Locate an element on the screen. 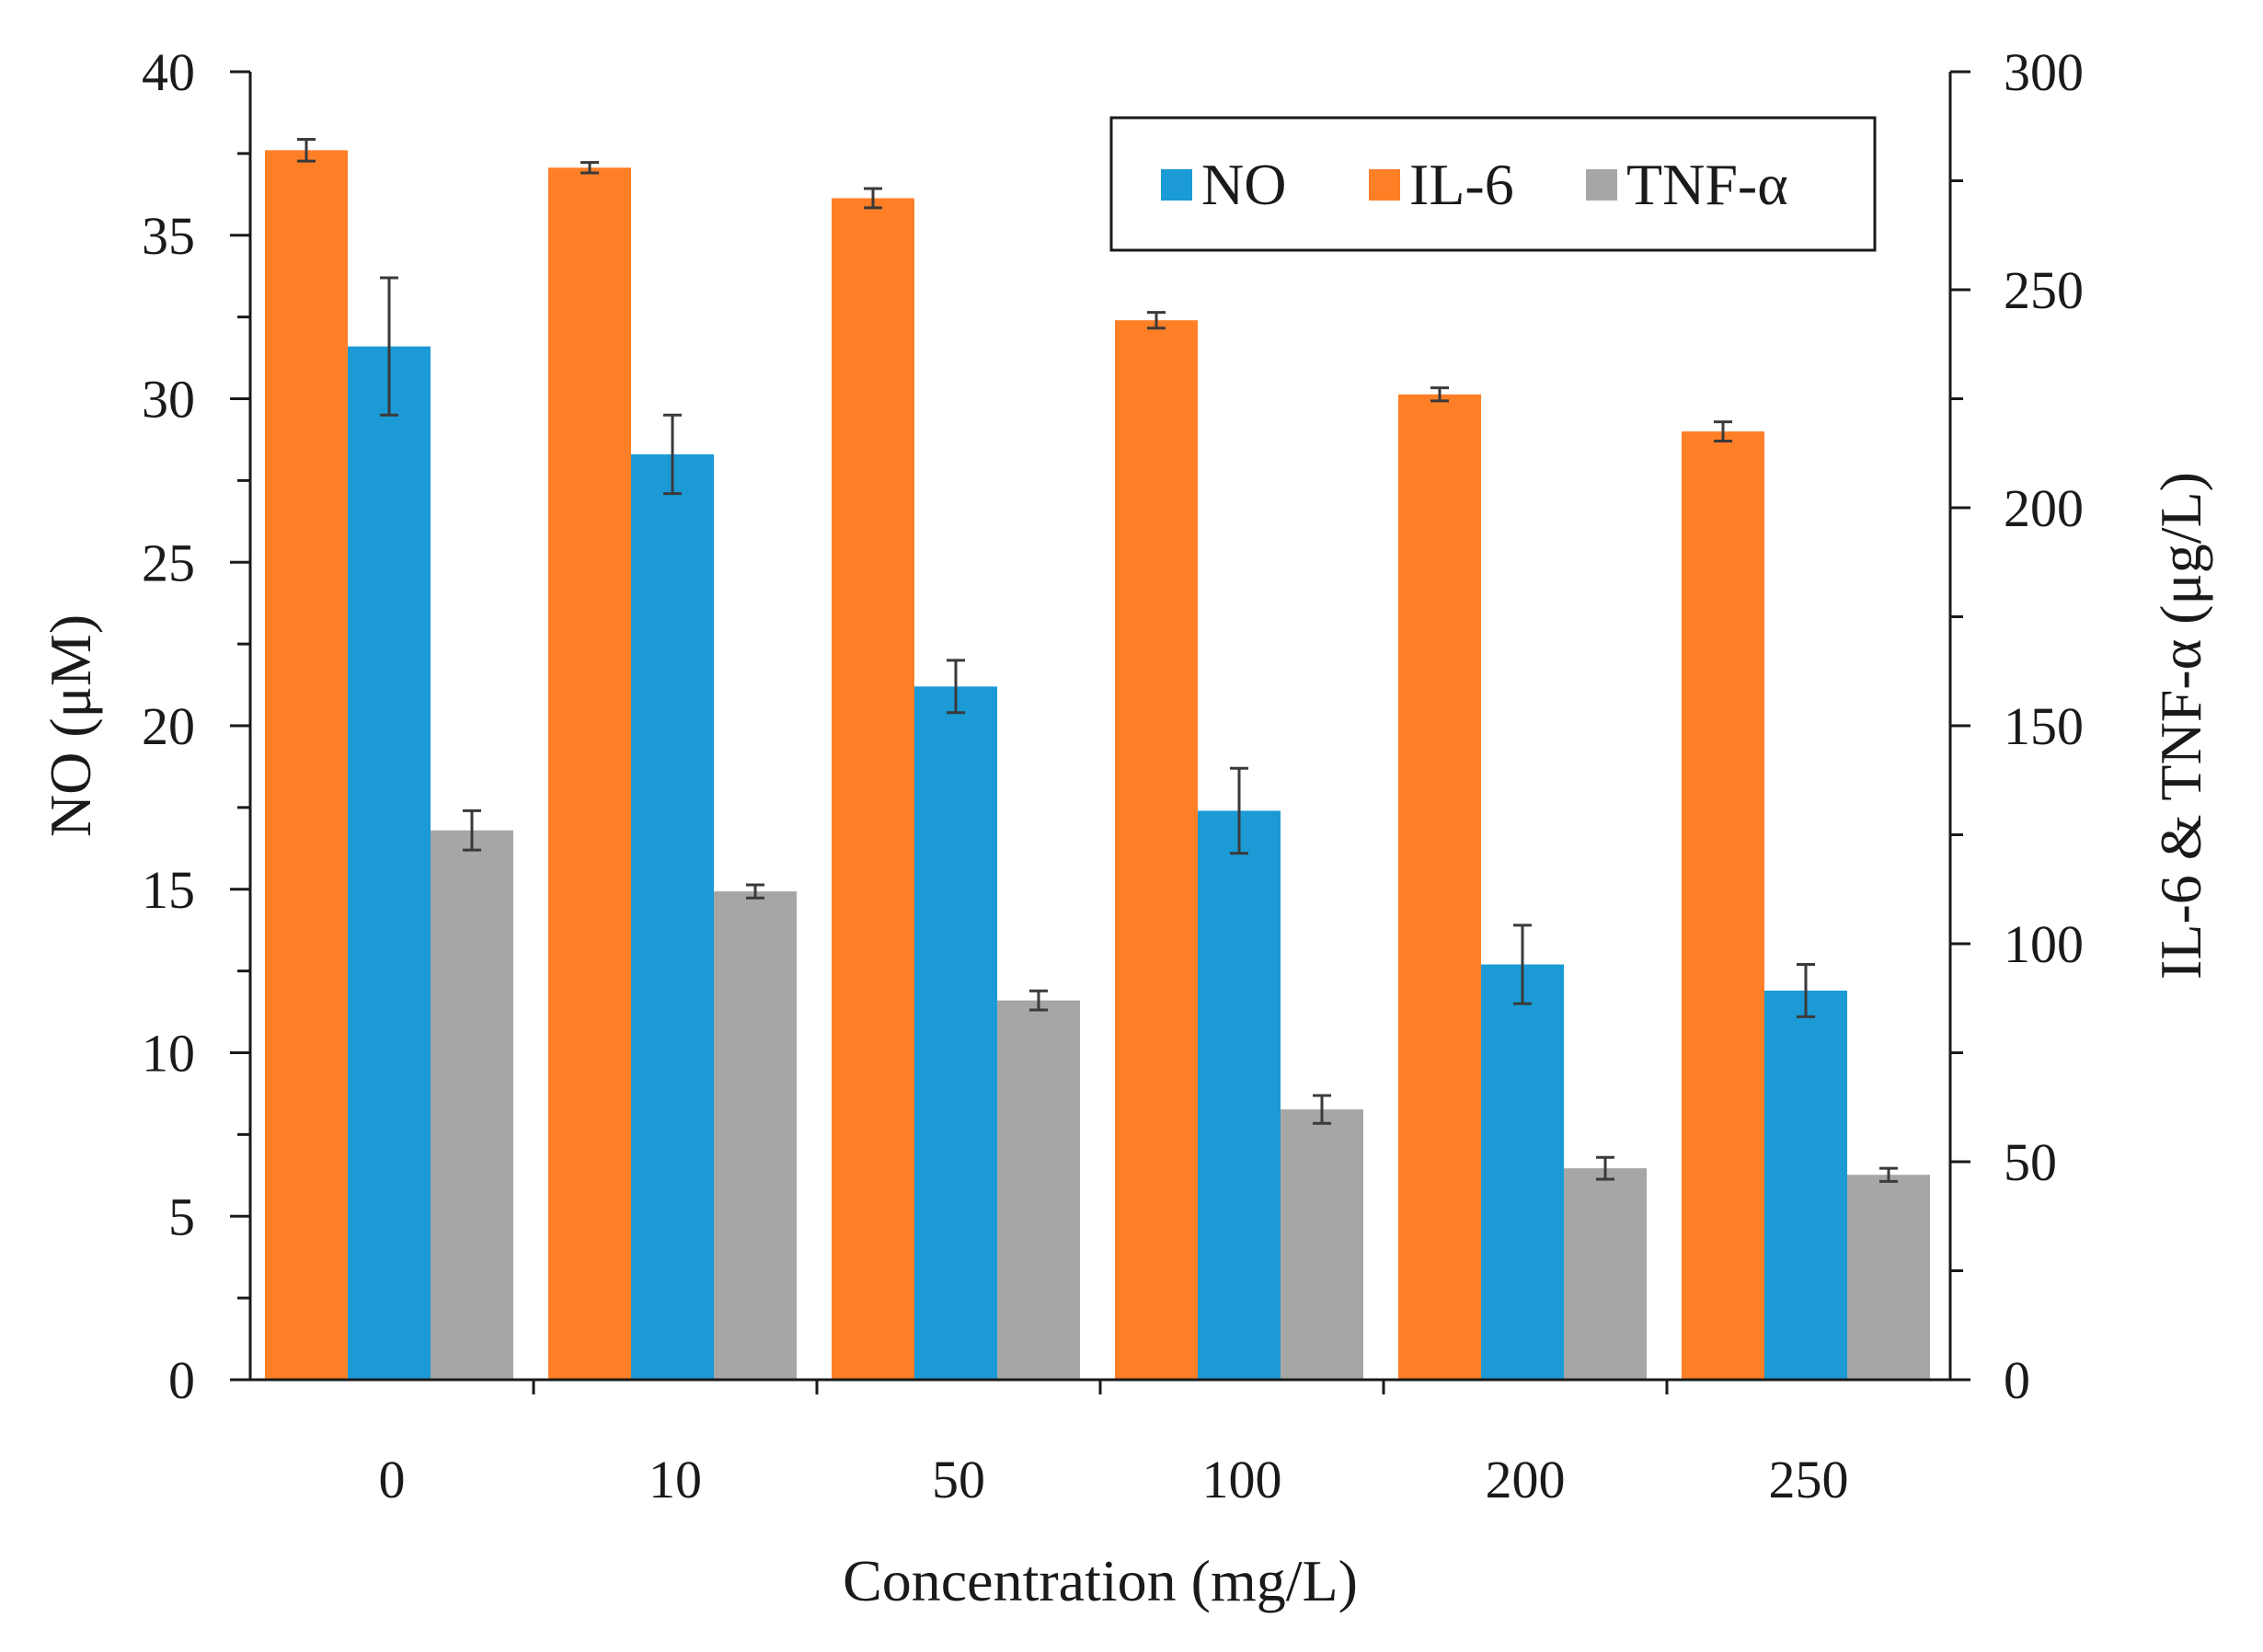 Image resolution: width=2263 pixels, height=1652 pixels. left-y-tick-label: 5 is located at coordinates (181, 1216).